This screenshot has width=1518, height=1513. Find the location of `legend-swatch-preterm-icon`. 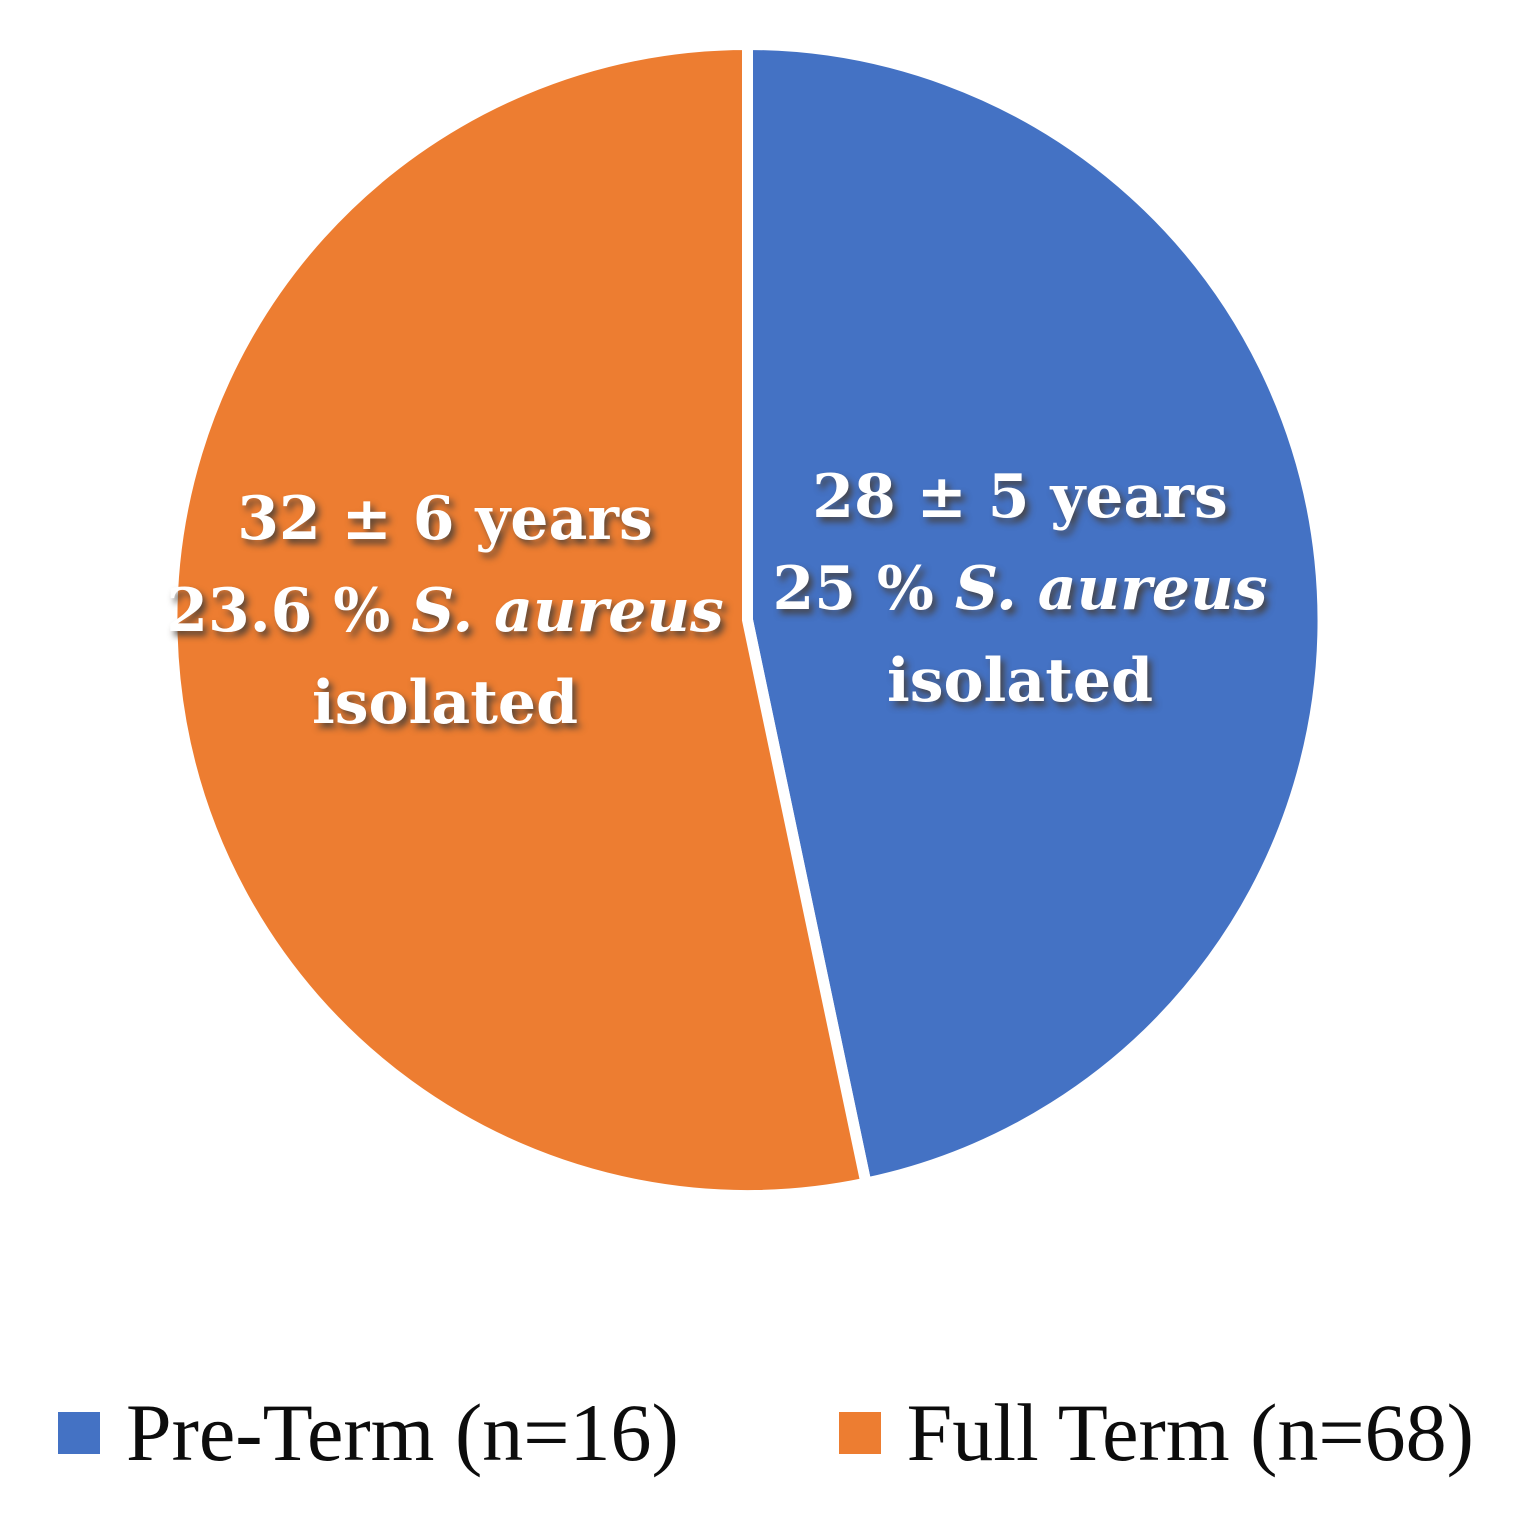

legend-swatch-preterm-icon is located at coordinates (79, 1433).